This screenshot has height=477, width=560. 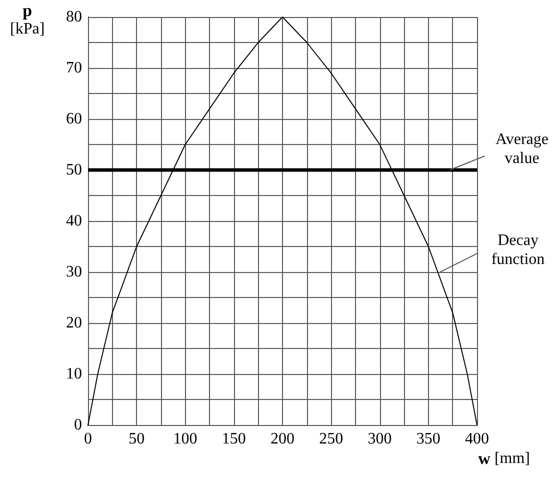 I want to click on y-tick-label: 40, so click(x=74, y=221).